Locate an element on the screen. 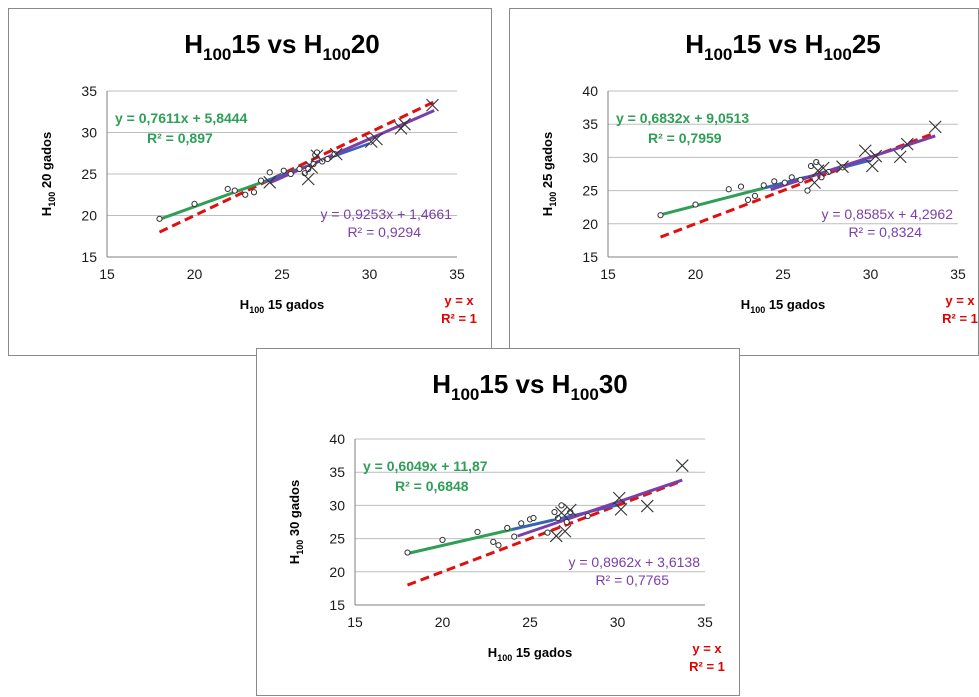  purple-fit-equation: y = 0,8585x + 4,2962 is located at coordinates (887, 214).